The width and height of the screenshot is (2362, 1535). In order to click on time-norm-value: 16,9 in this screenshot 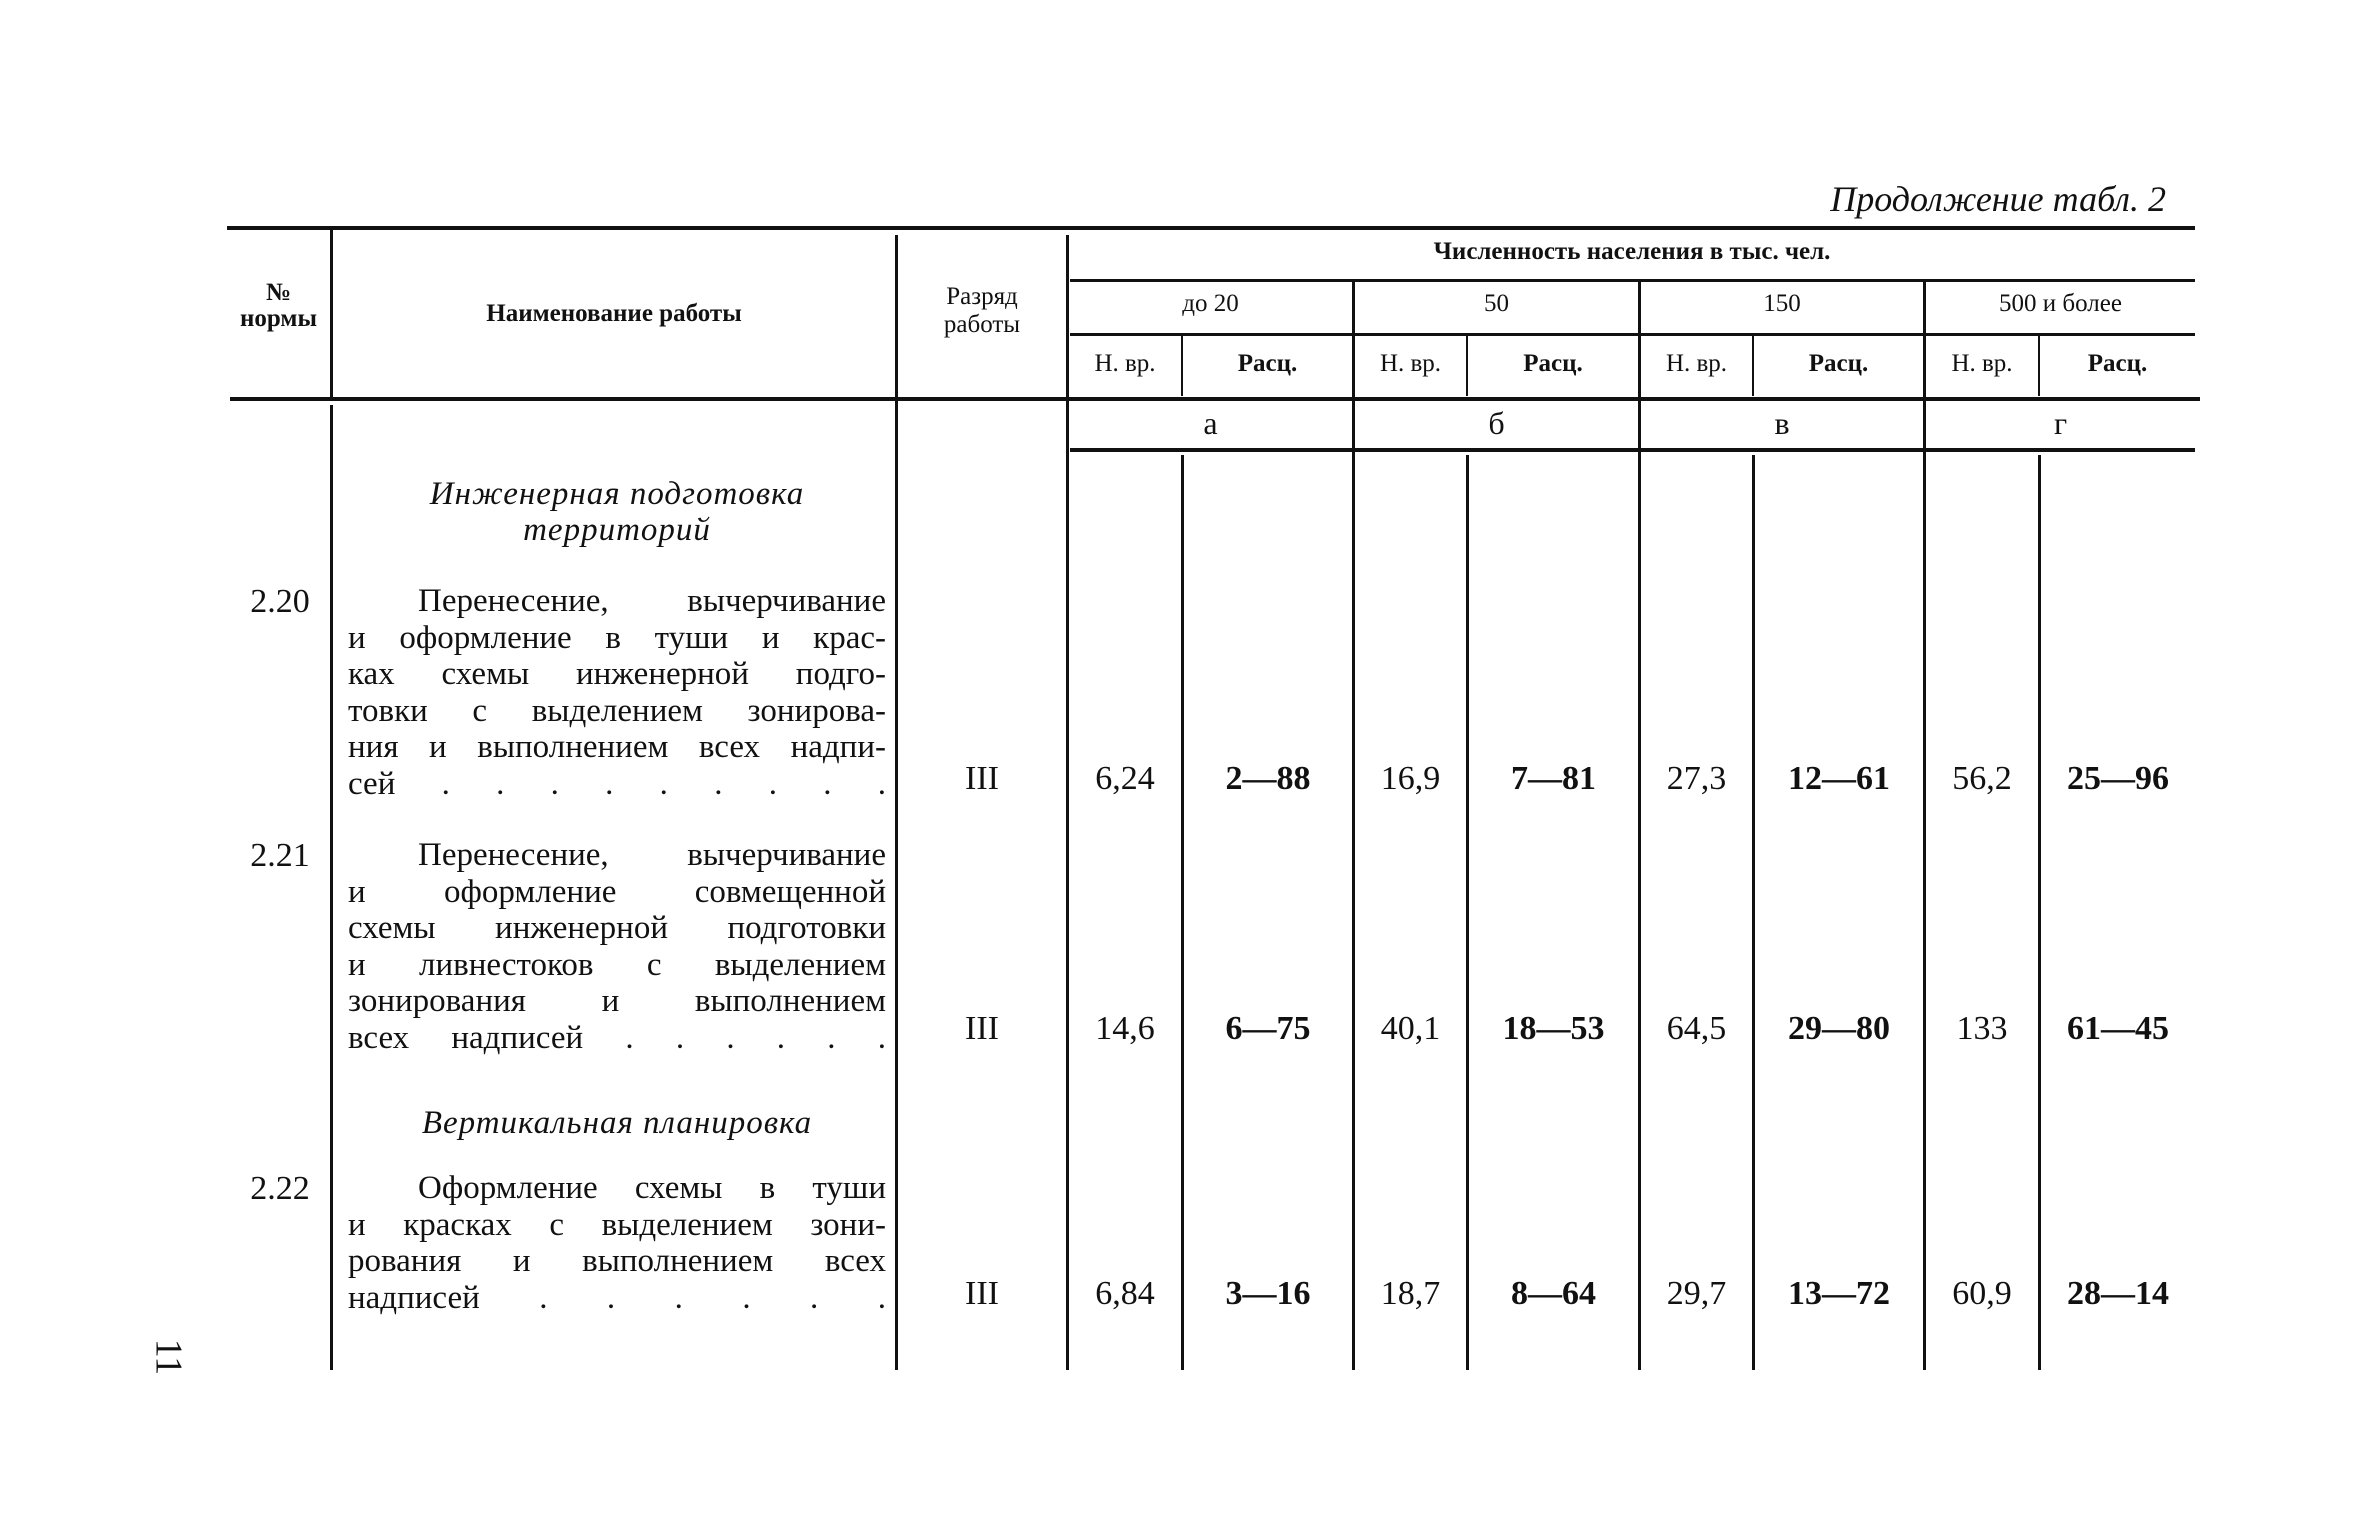, I will do `click(1410, 778)`.